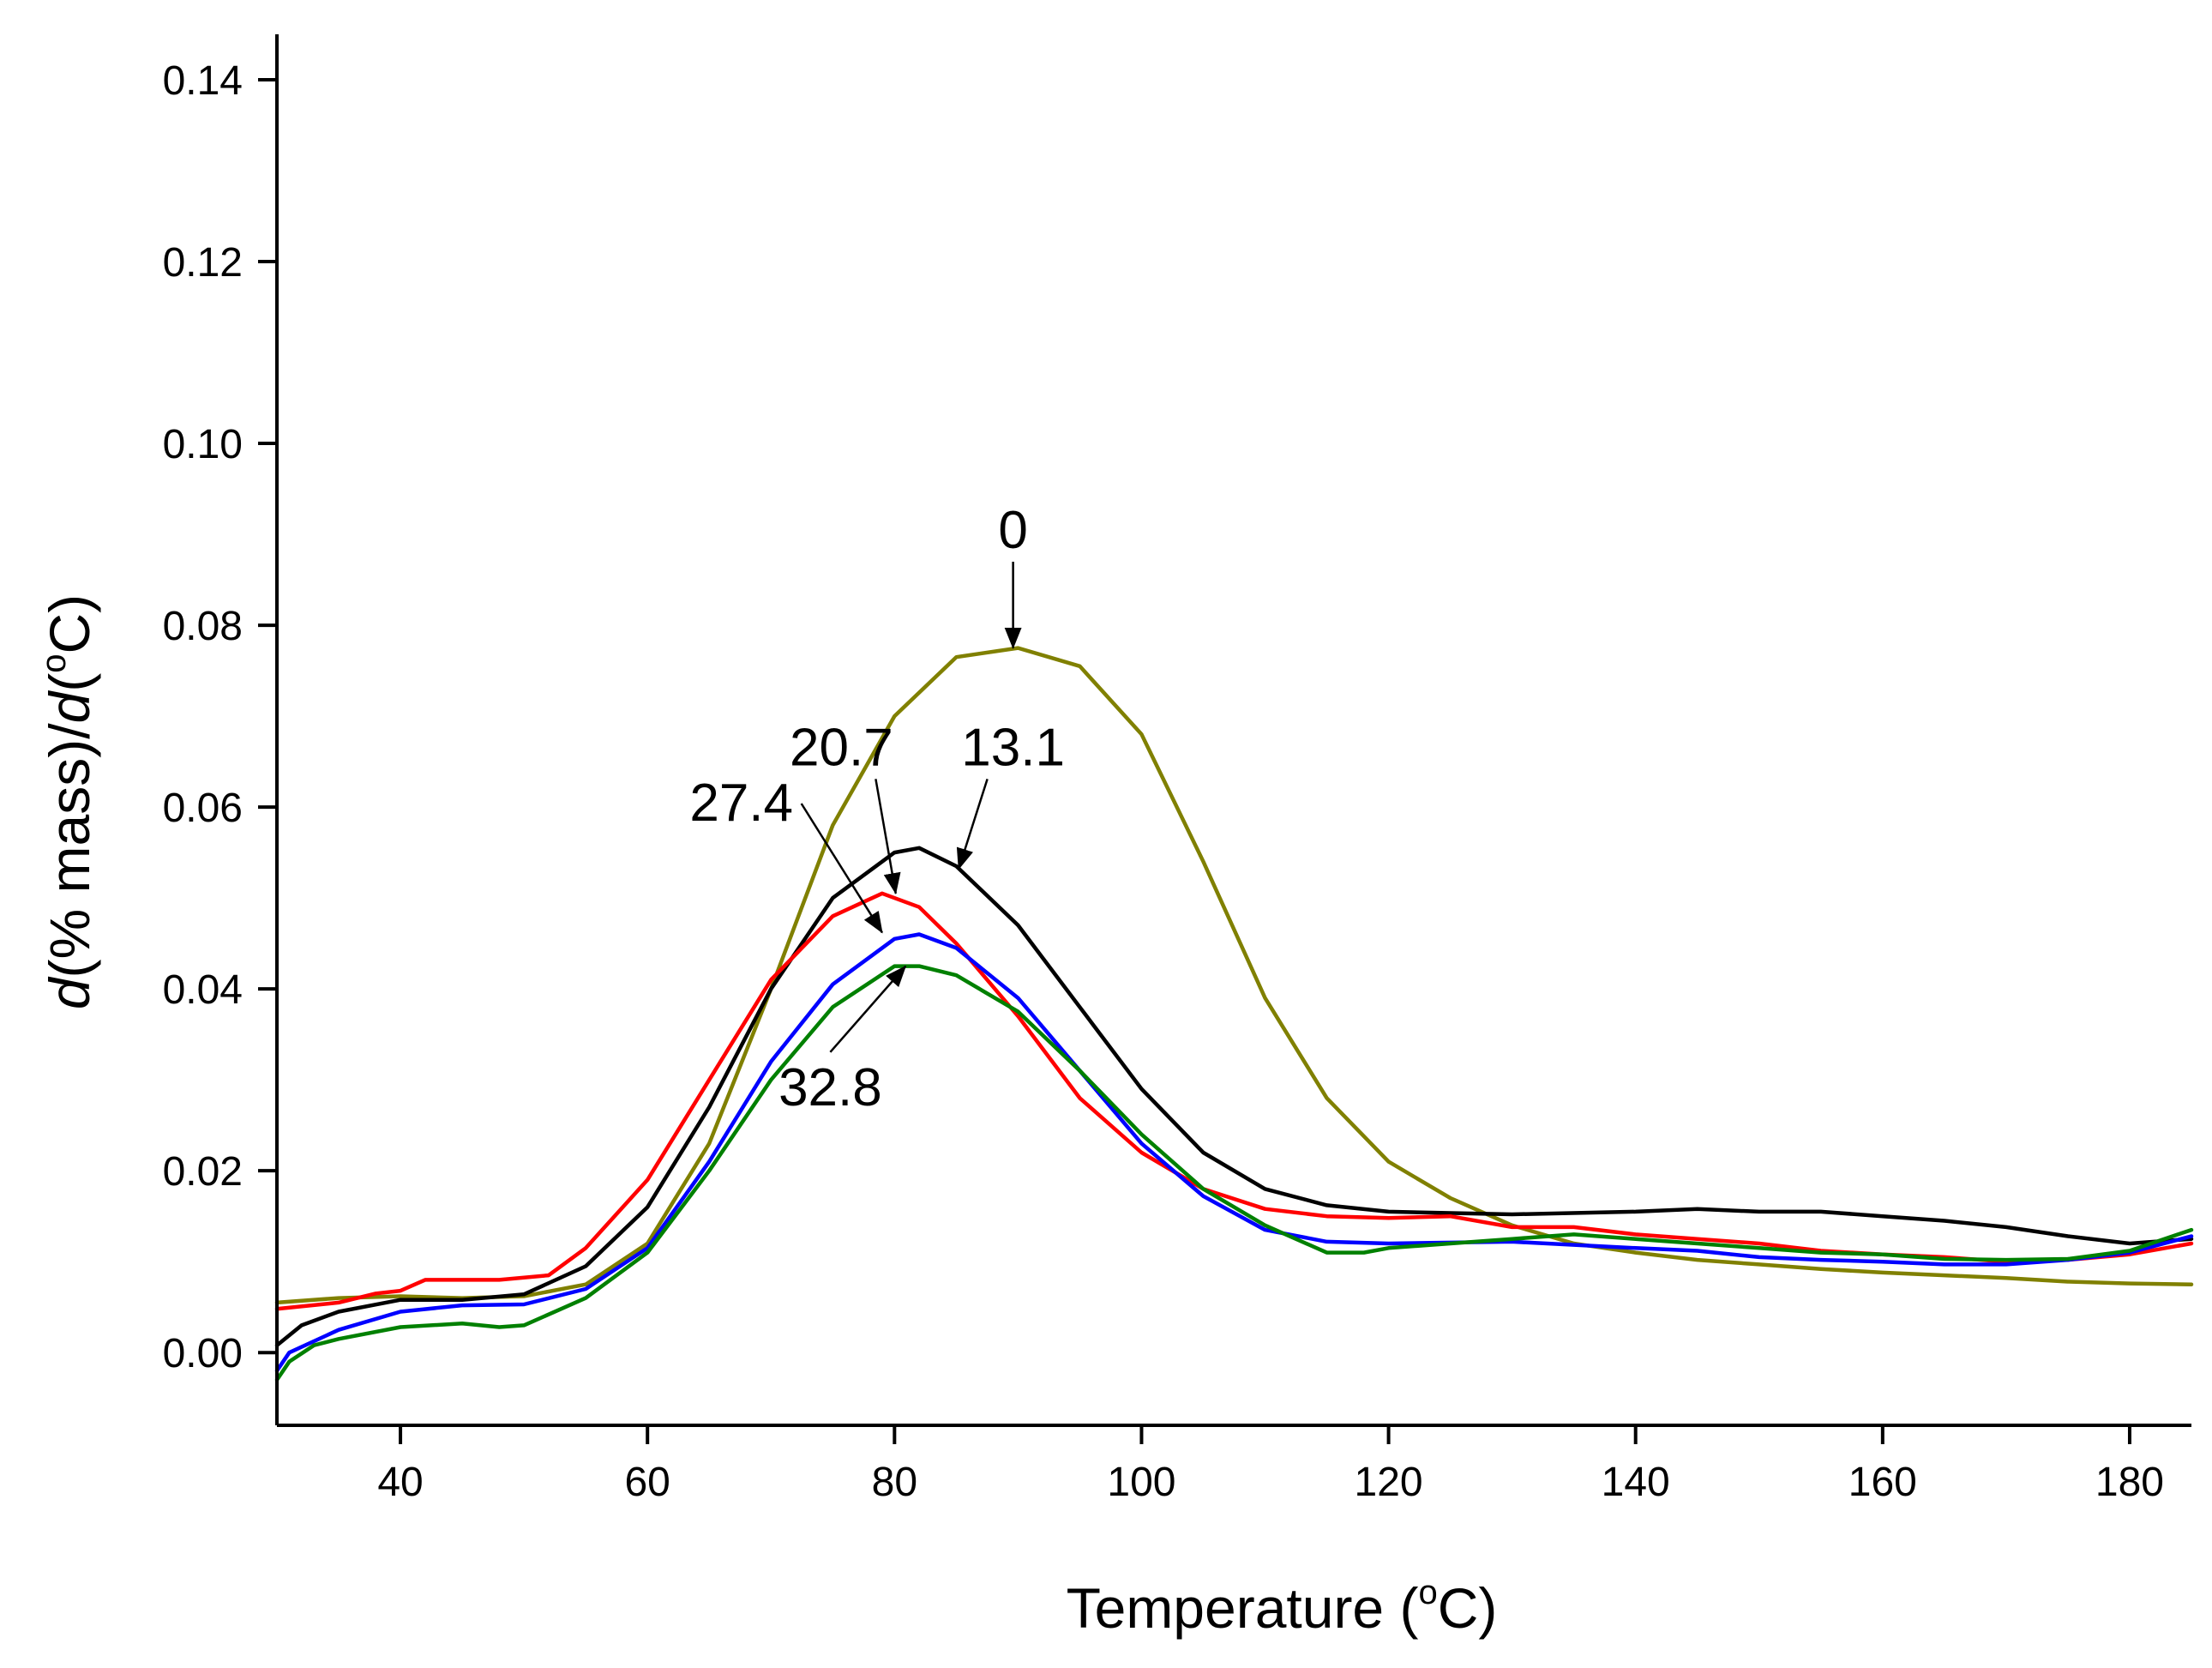  What do you see at coordinates (1389, 1483) in the screenshot?
I see `x-tick-label: 120` at bounding box center [1389, 1483].